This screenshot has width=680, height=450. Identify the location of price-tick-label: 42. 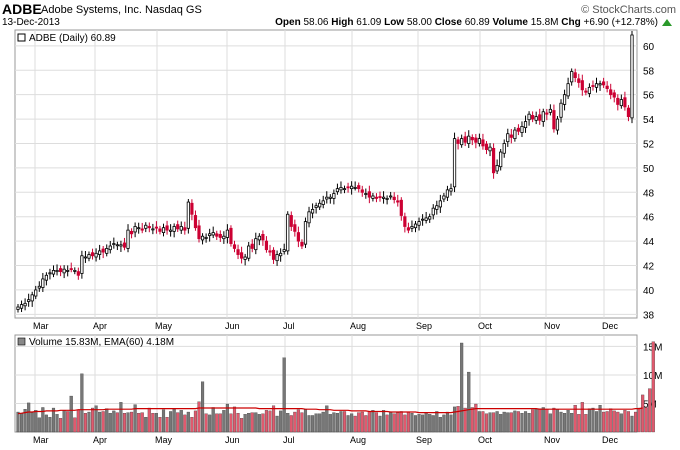
(649, 267).